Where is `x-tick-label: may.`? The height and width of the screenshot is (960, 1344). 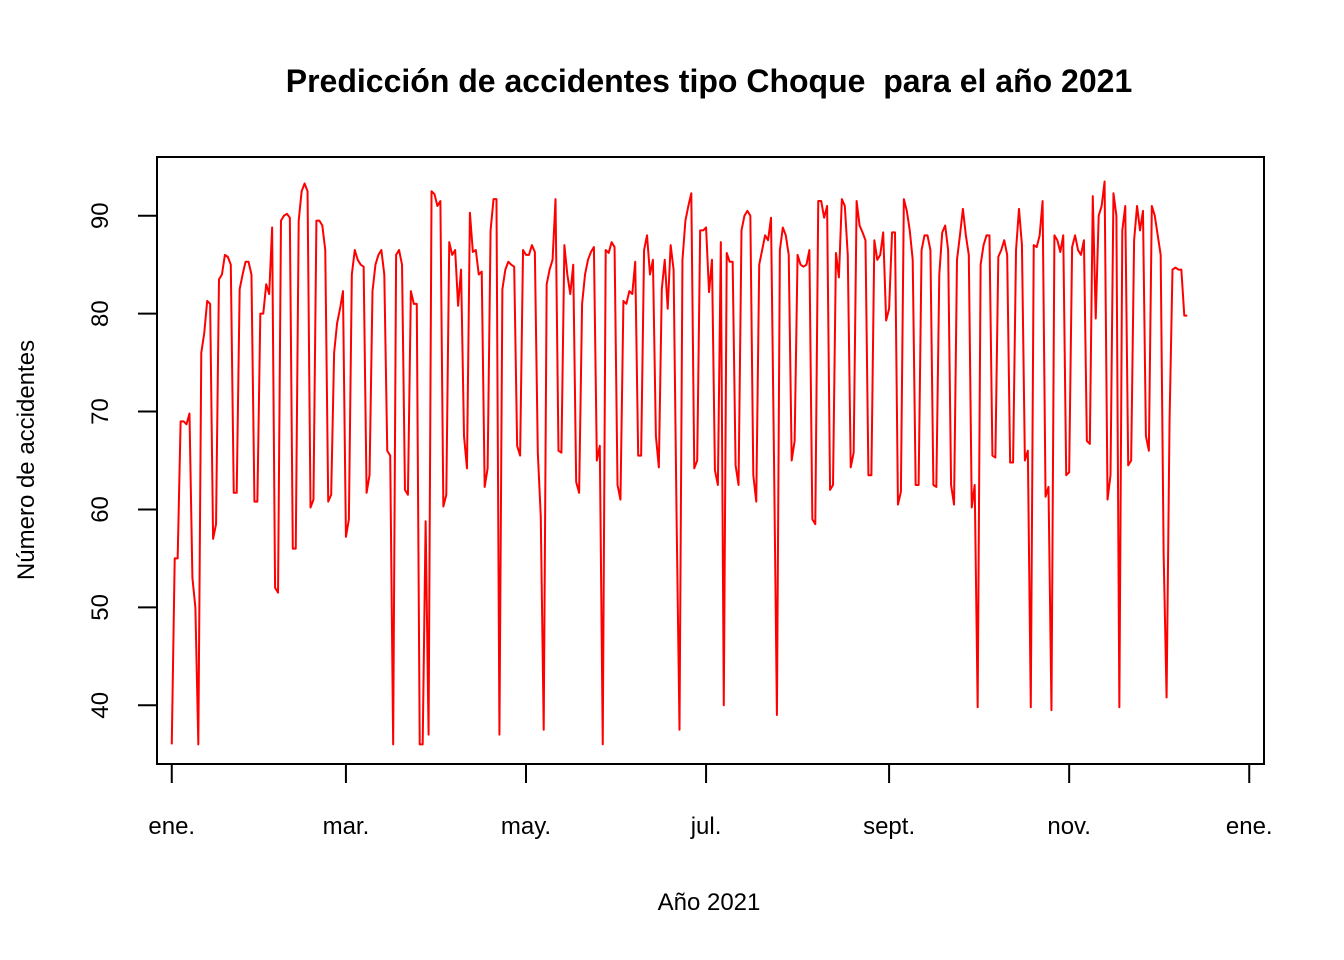 x-tick-label: may. is located at coordinates (526, 826).